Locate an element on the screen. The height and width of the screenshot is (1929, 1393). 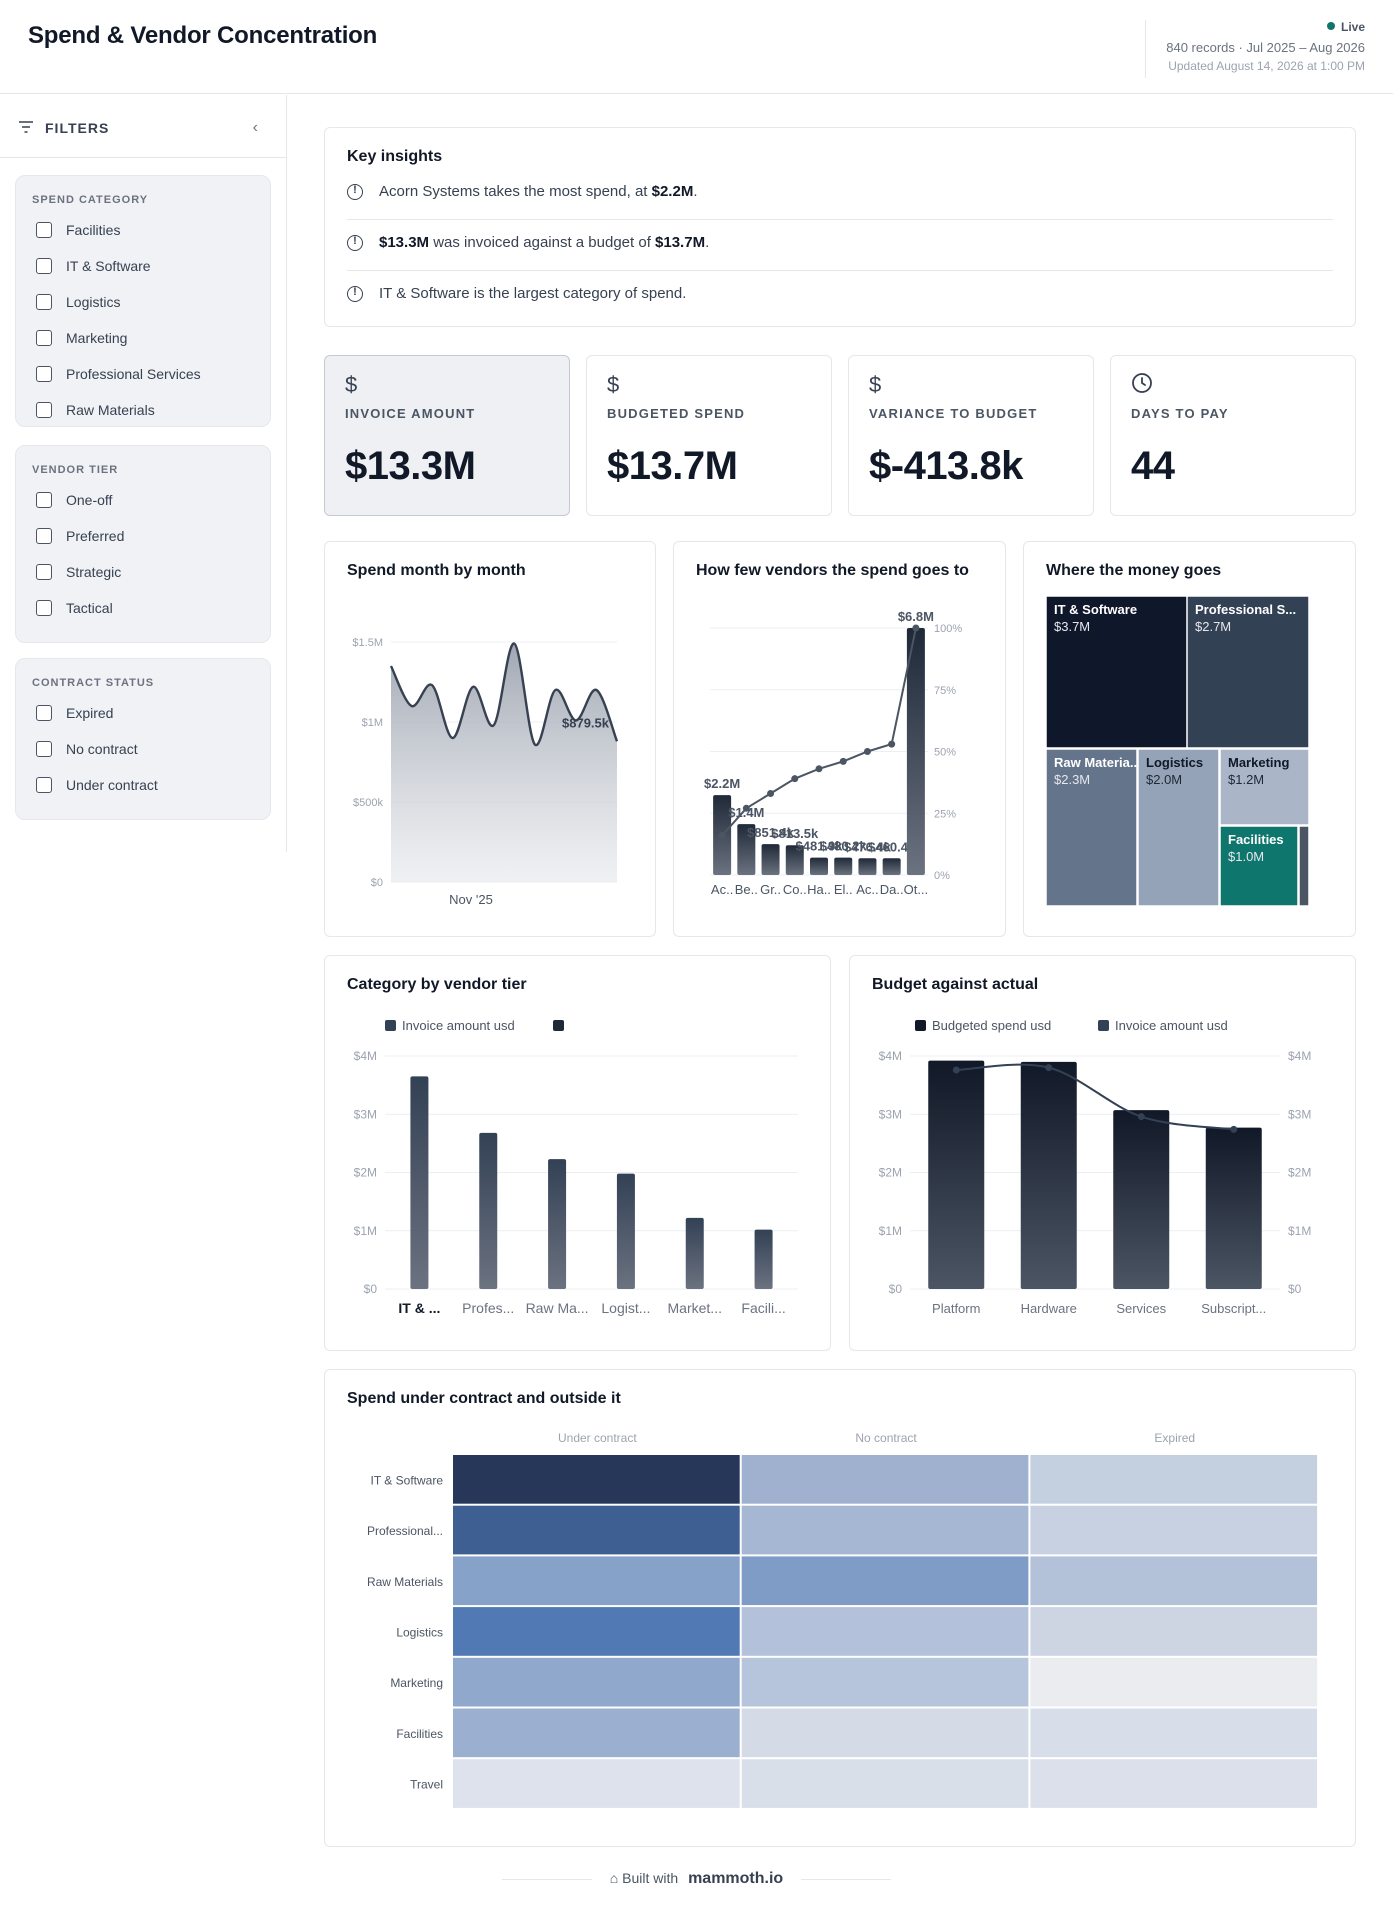
filter-option-label: Under contract is located at coordinates (112, 785).